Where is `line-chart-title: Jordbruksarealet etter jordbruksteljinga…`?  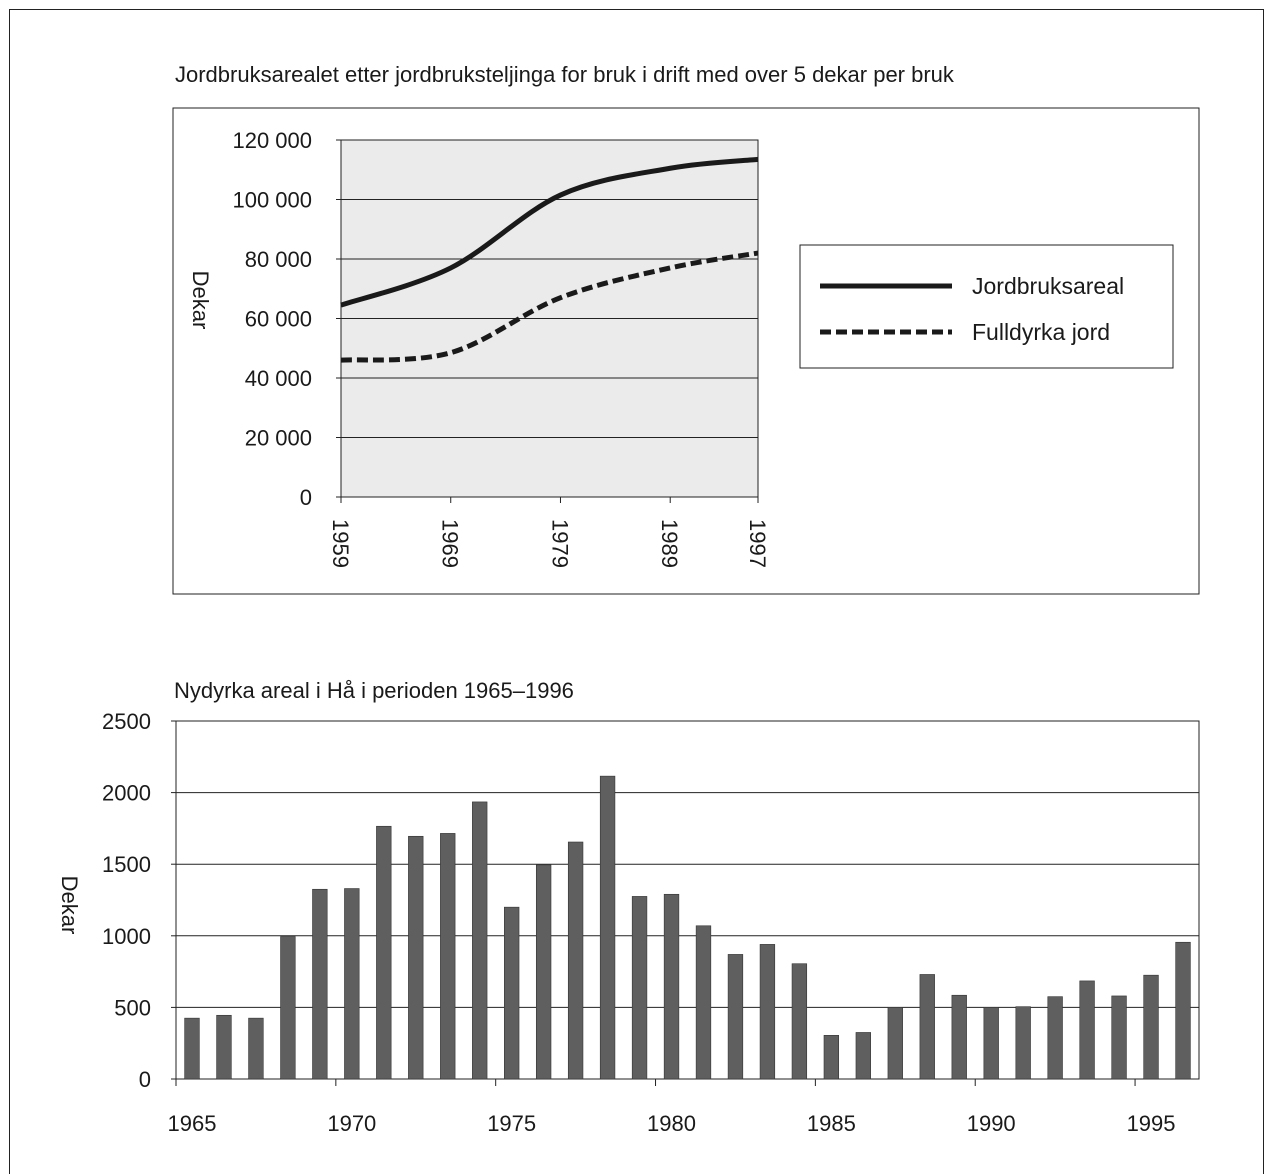 line-chart-title: Jordbruksarealet etter jordbruksteljinga… is located at coordinates (565, 74).